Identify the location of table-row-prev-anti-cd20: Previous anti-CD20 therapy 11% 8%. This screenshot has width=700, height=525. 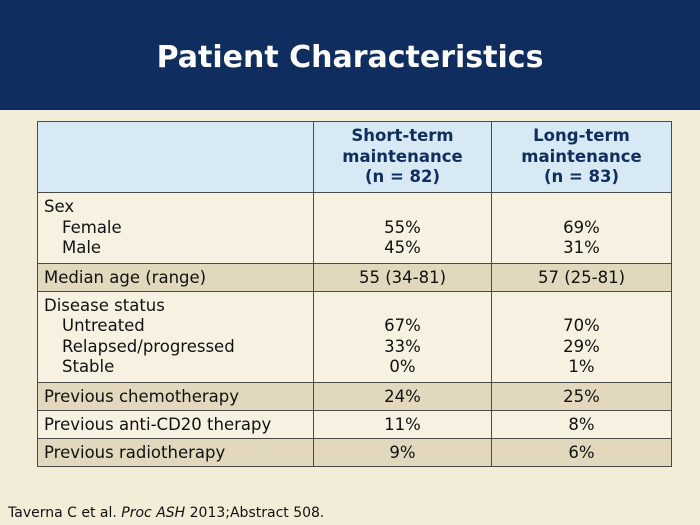
(354, 424).